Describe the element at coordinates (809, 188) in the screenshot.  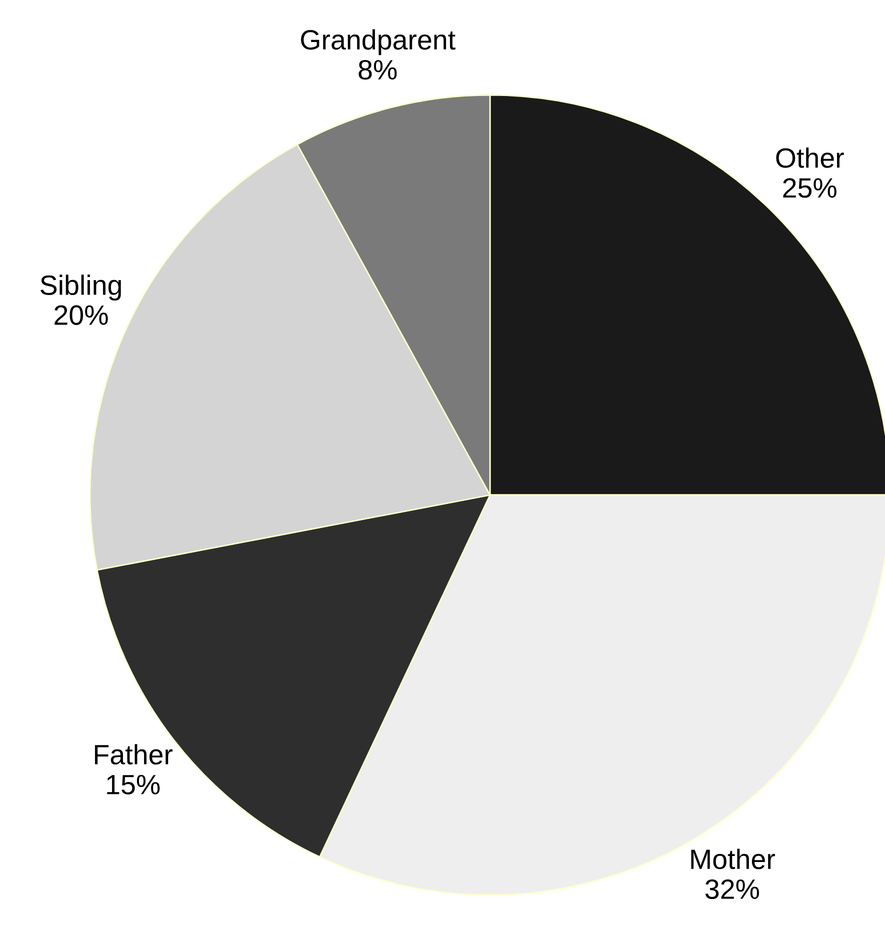
I see `data-label: 25%` at that location.